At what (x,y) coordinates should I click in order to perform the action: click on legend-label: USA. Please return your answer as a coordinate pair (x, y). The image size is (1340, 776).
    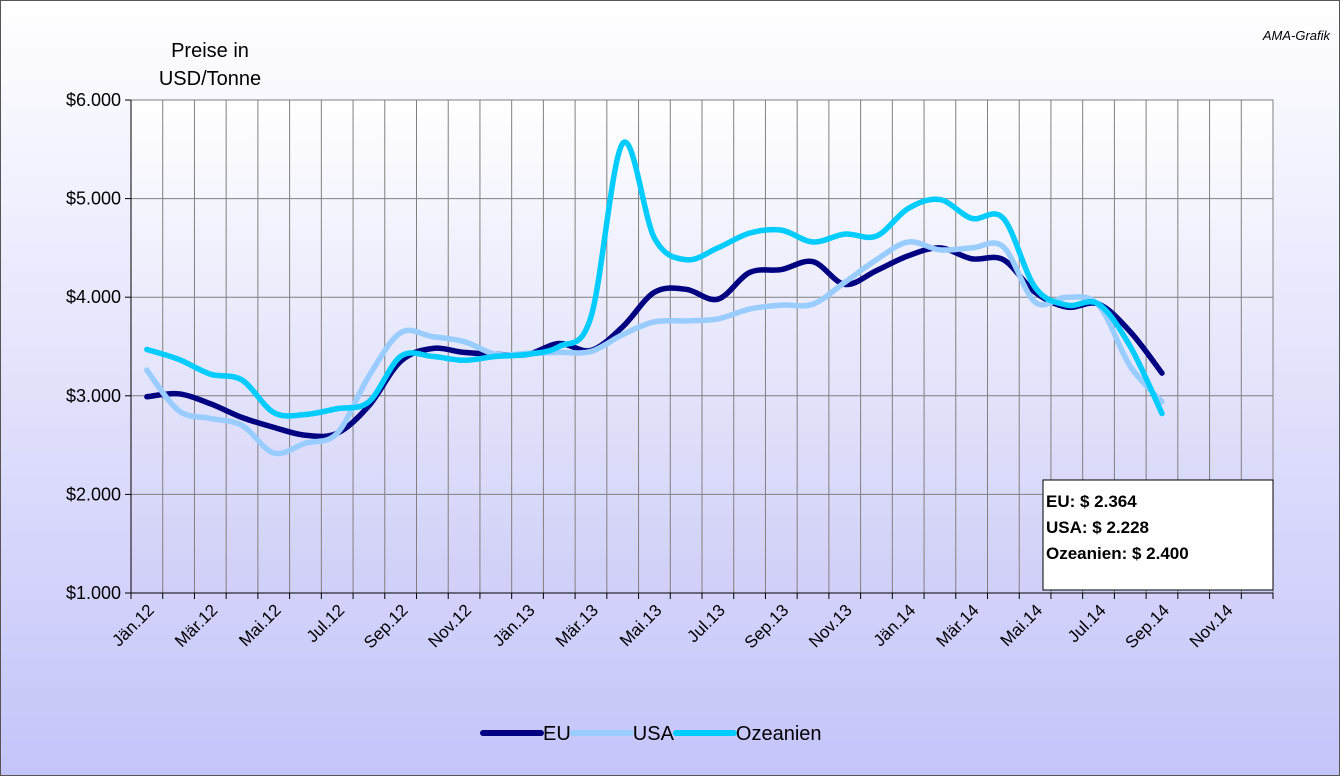
    Looking at the image, I should click on (654, 734).